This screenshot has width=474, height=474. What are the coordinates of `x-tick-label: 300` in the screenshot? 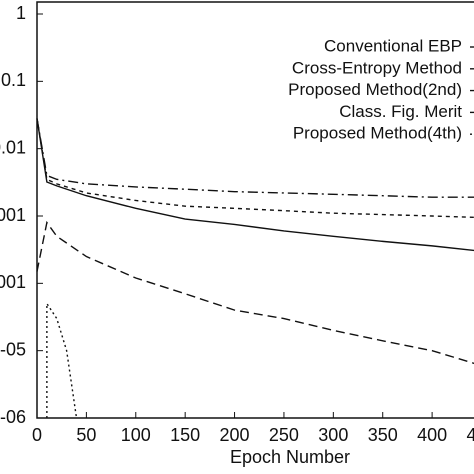 It's located at (333, 435).